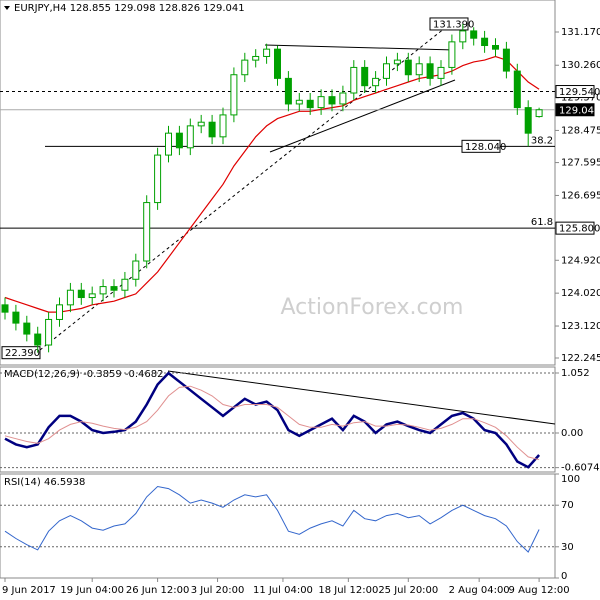 Image resolution: width=600 pixels, height=600 pixels. Describe the element at coordinates (44, 482) in the screenshot. I see `rsi-label: RSI(14) 46.5938` at that location.